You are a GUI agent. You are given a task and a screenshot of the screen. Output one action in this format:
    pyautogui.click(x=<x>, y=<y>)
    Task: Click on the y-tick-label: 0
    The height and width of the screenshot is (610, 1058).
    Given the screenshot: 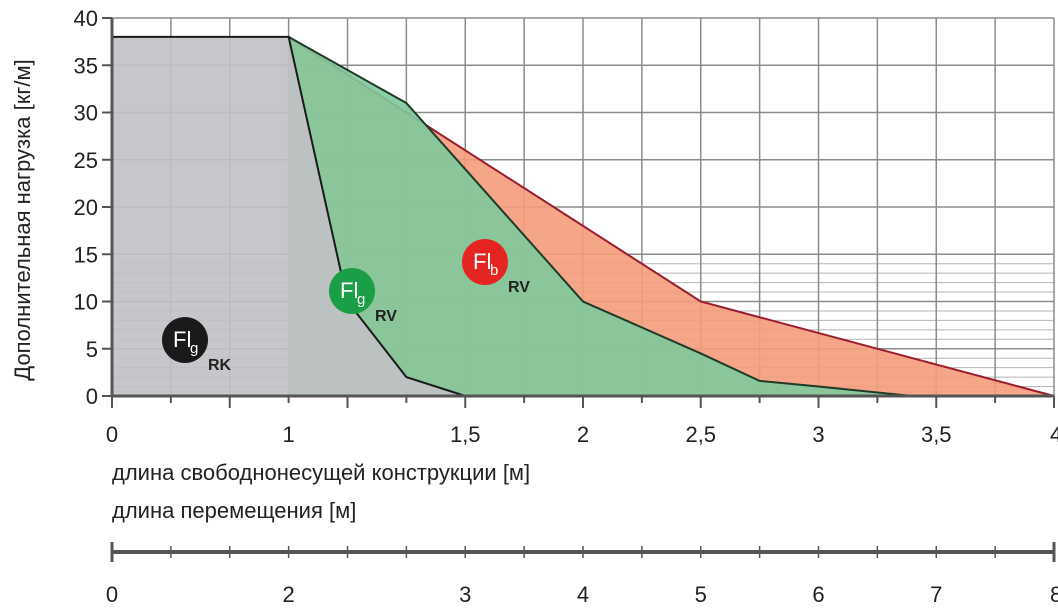 What is the action you would take?
    pyautogui.click(x=92, y=396)
    